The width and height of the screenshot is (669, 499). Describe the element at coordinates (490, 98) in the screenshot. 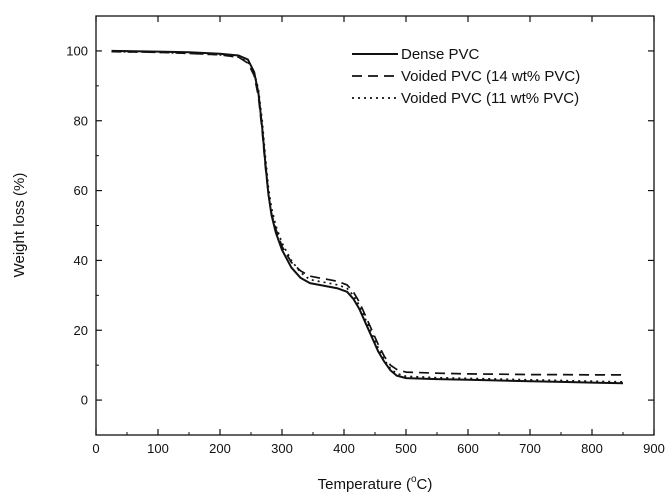

I see `legend-label-3: Voided PVC (11 wt% PVC)` at that location.